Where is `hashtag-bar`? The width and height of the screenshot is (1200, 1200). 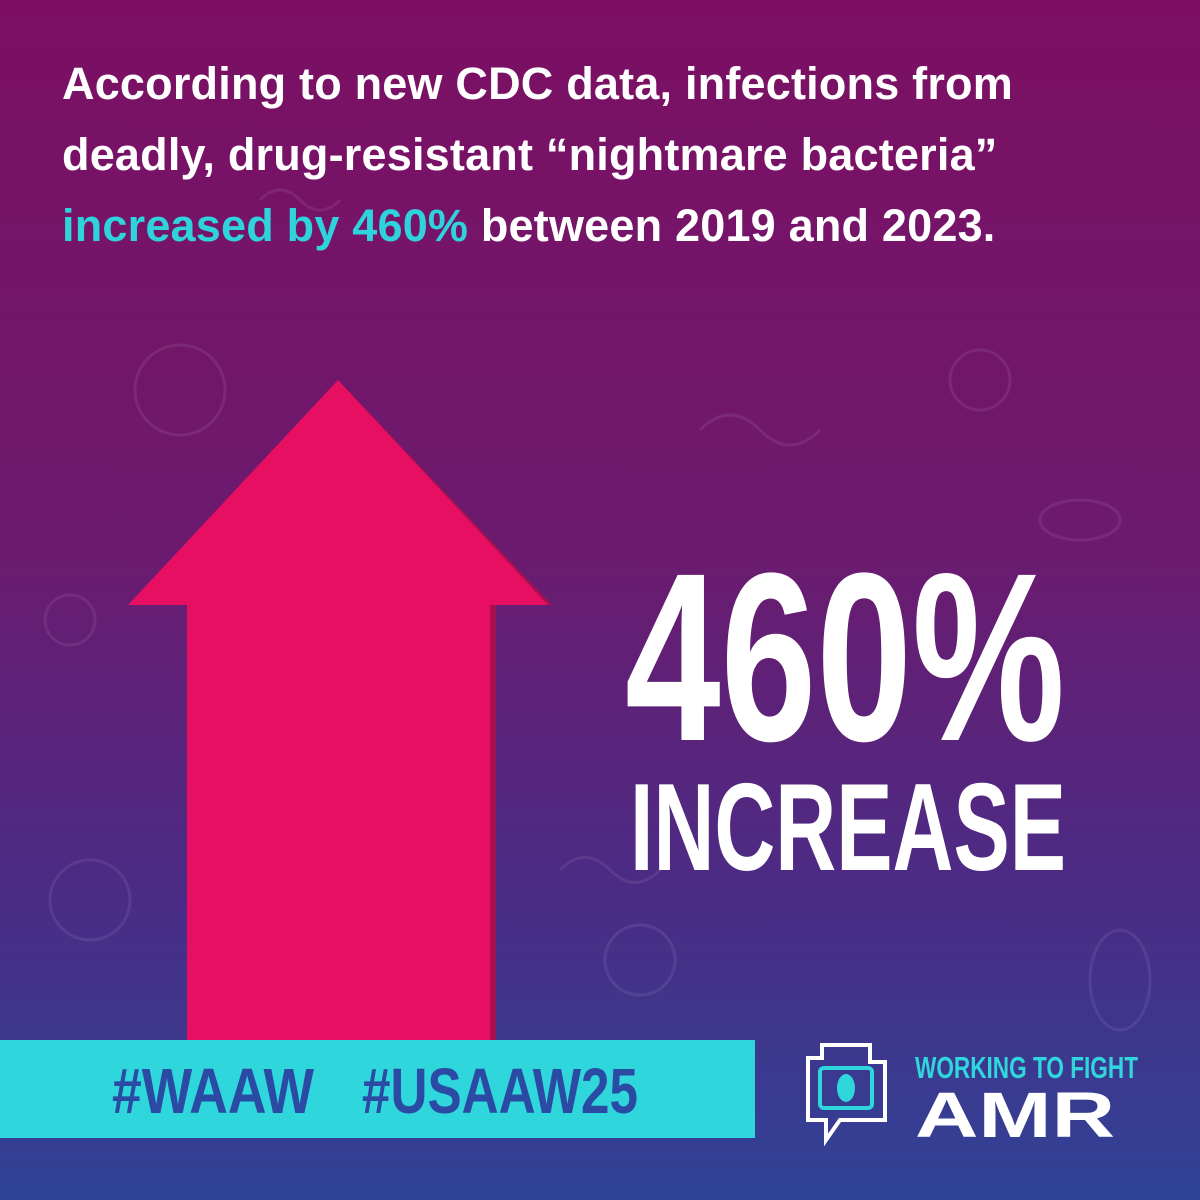
hashtag-bar is located at coordinates (377, 1089).